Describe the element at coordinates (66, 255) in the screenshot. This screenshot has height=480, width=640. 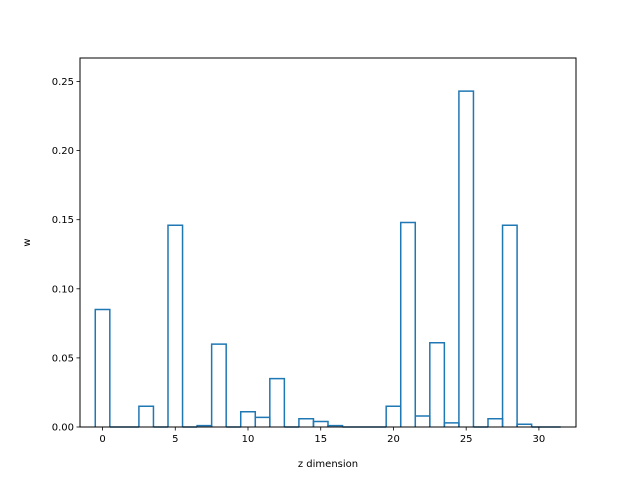
I see `y-axis-ticks: 0.00 0.05 0.10 0.15 0.20 0.25` at that location.